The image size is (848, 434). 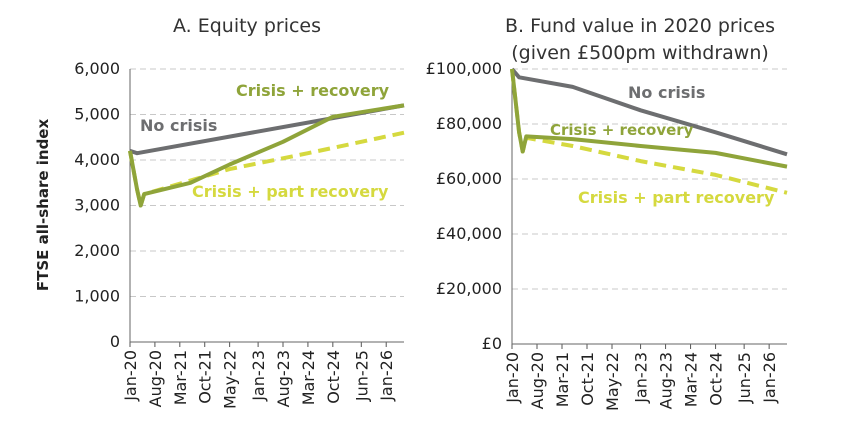 What do you see at coordinates (247, 26) in the screenshot?
I see `chart-a-title: A. Equity prices` at bounding box center [247, 26].